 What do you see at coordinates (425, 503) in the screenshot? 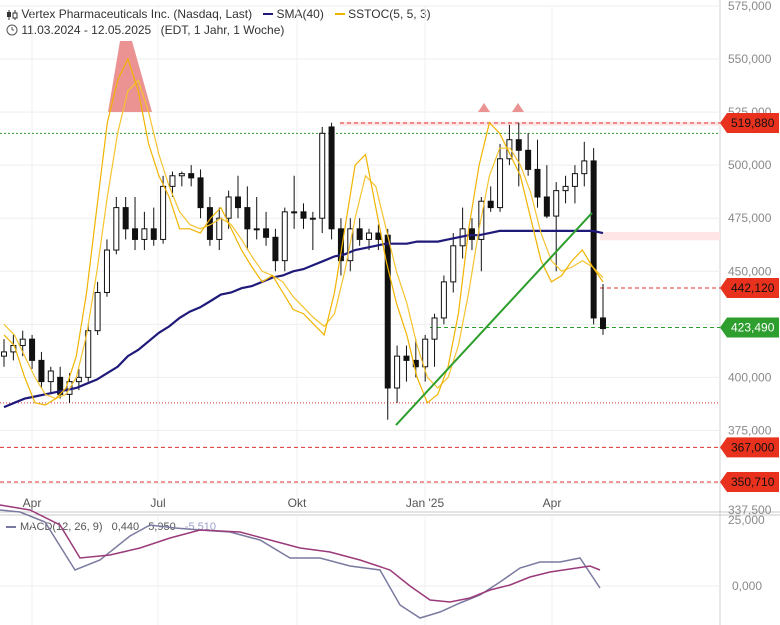
I see `x-tick-label: Jan '25` at bounding box center [425, 503].